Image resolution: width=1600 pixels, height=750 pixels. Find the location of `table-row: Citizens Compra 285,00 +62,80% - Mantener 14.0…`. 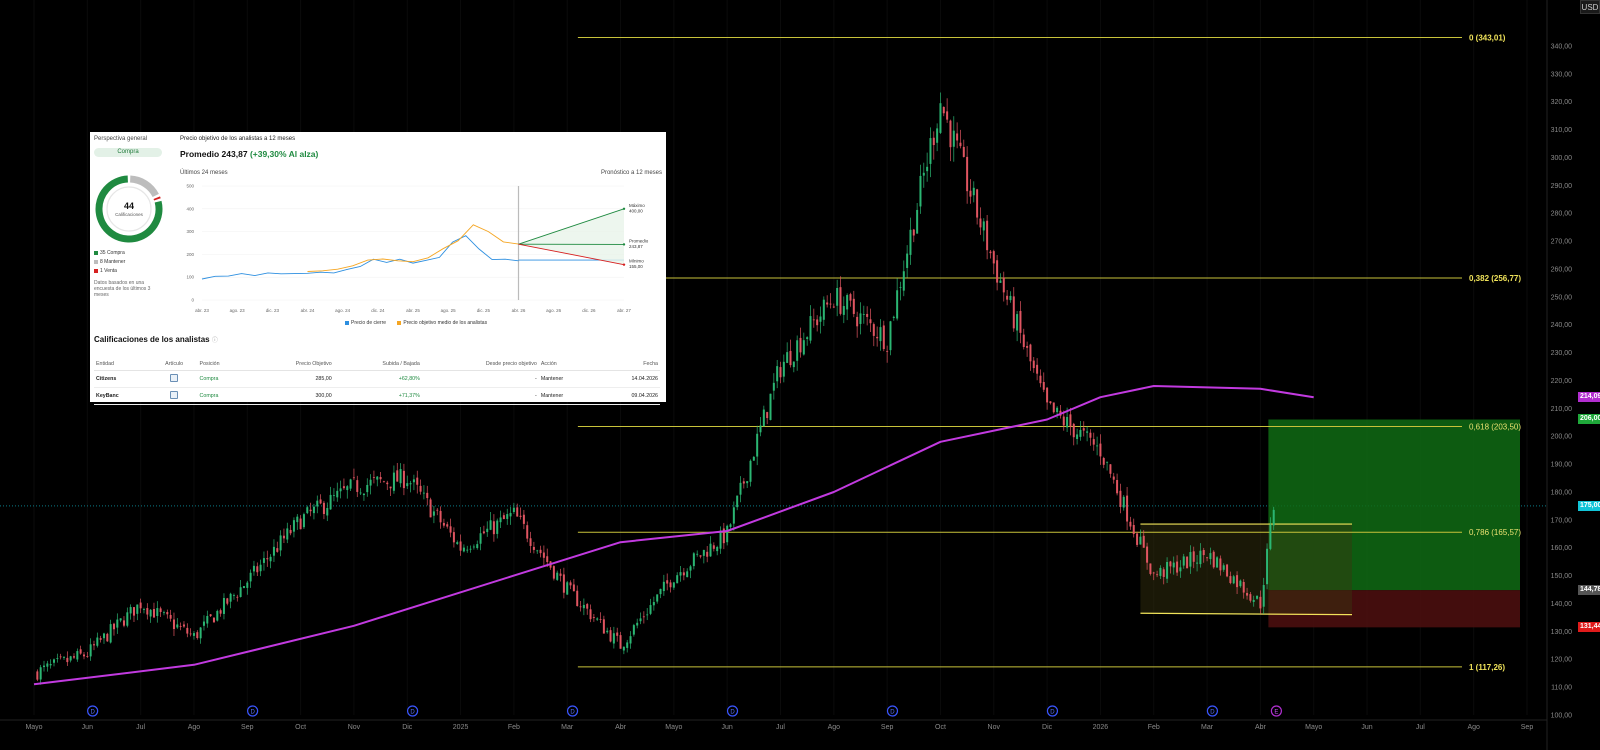

table-row: Citizens Compra 285,00 +62,80% - Mantener 14.0… is located at coordinates (377, 379).